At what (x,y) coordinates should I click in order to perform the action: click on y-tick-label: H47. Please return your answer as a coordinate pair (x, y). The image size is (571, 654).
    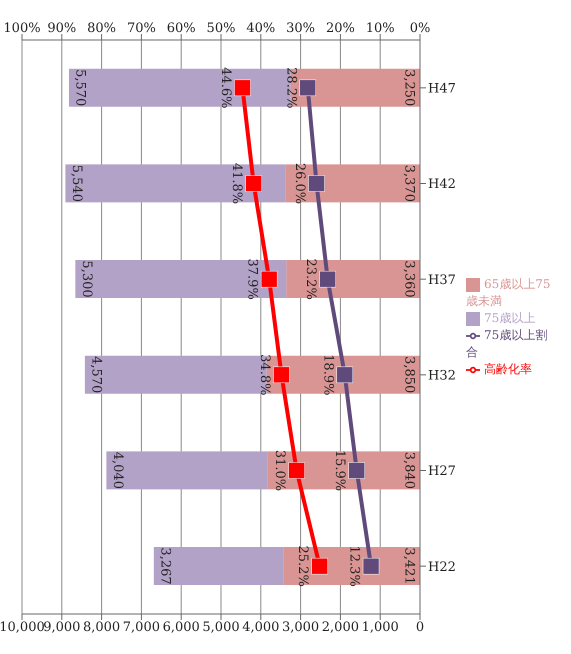
    Looking at the image, I should click on (442, 88).